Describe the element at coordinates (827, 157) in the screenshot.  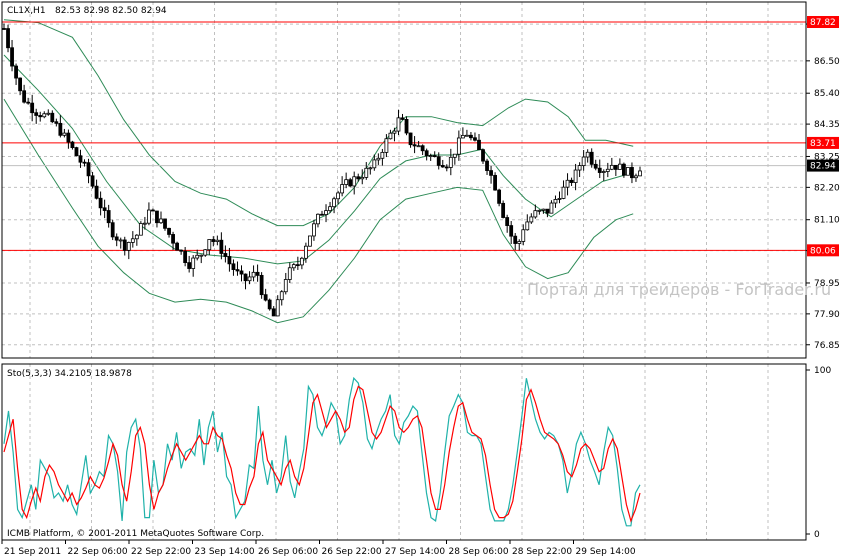
I see `price-axis-tick-label: 83.25` at that location.